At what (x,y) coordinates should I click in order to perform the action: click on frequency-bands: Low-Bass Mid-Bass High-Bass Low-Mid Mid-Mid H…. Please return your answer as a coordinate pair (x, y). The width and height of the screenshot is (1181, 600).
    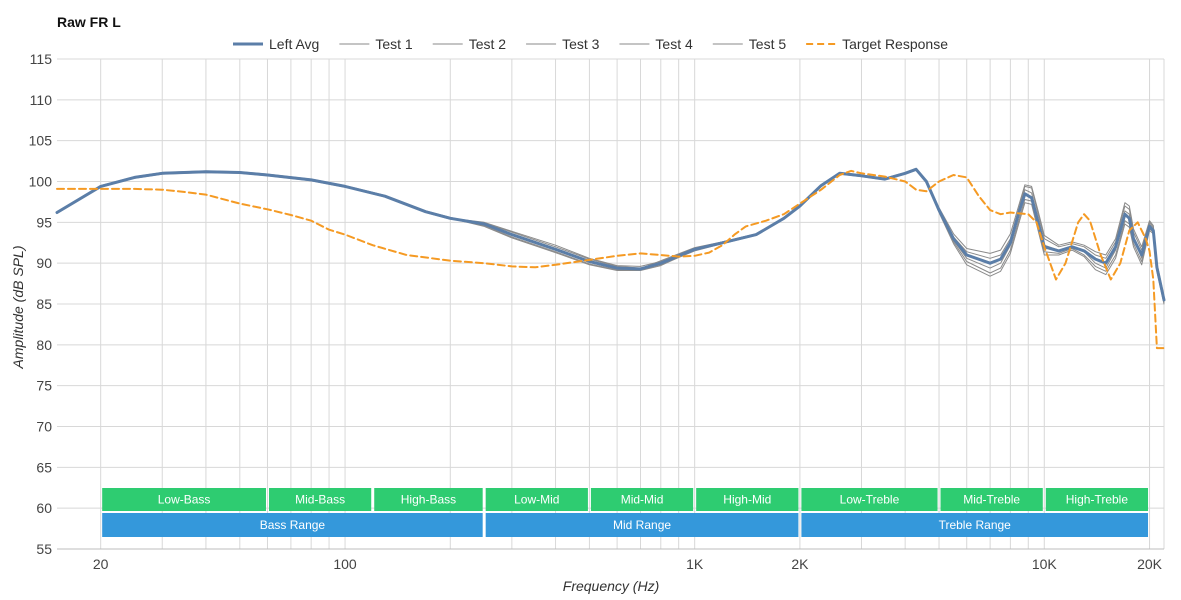
    Looking at the image, I should click on (625, 512).